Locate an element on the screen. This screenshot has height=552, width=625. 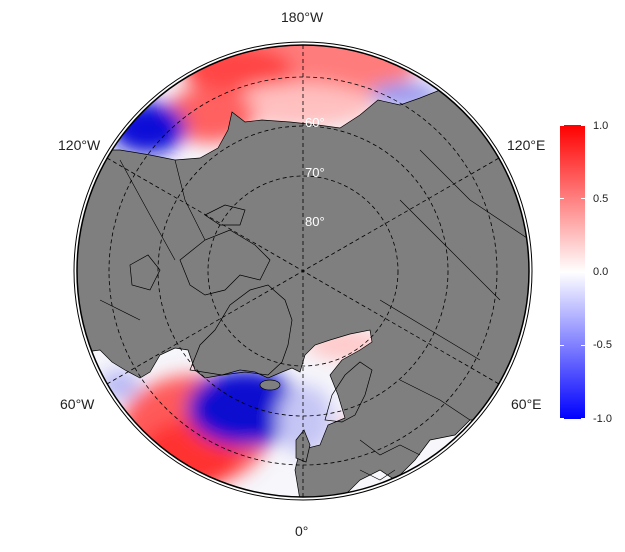
lon-label-60w: 60°W is located at coordinates (77, 404).